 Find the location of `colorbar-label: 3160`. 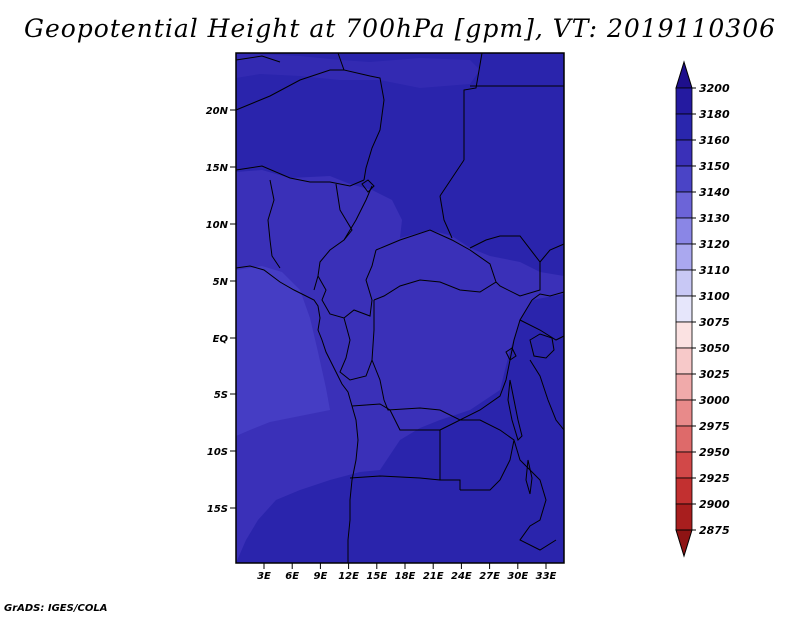

colorbar-label: 3160 is located at coordinates (714, 140).